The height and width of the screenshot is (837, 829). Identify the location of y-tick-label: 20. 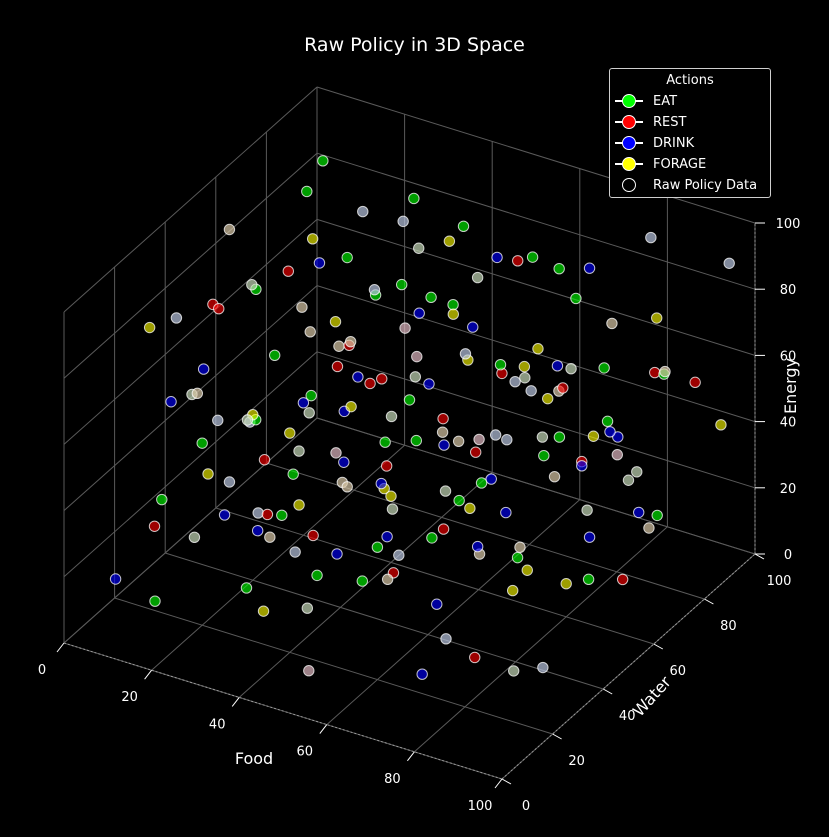
(576, 761).